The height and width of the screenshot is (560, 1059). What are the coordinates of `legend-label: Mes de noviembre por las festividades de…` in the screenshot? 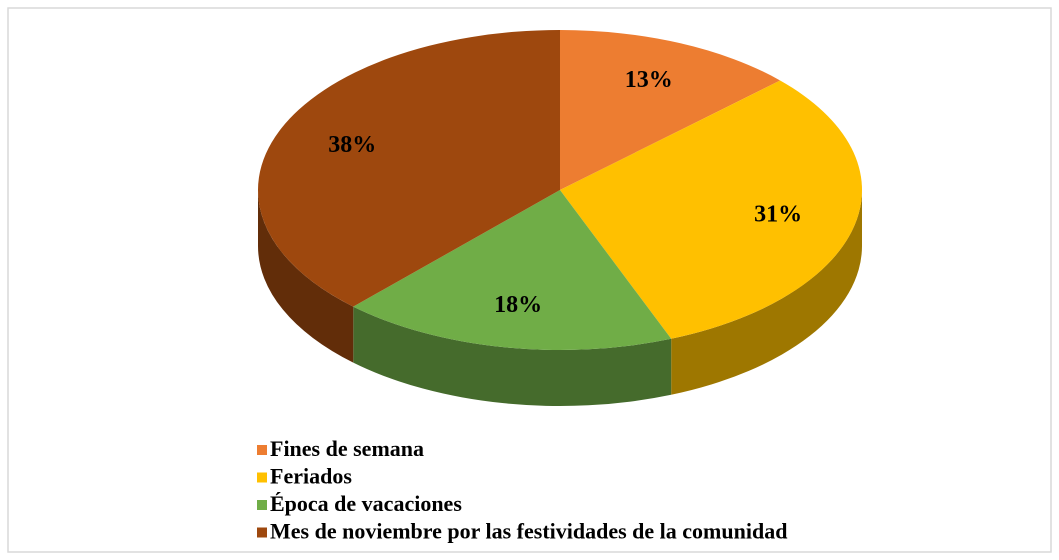 It's located at (528, 531).